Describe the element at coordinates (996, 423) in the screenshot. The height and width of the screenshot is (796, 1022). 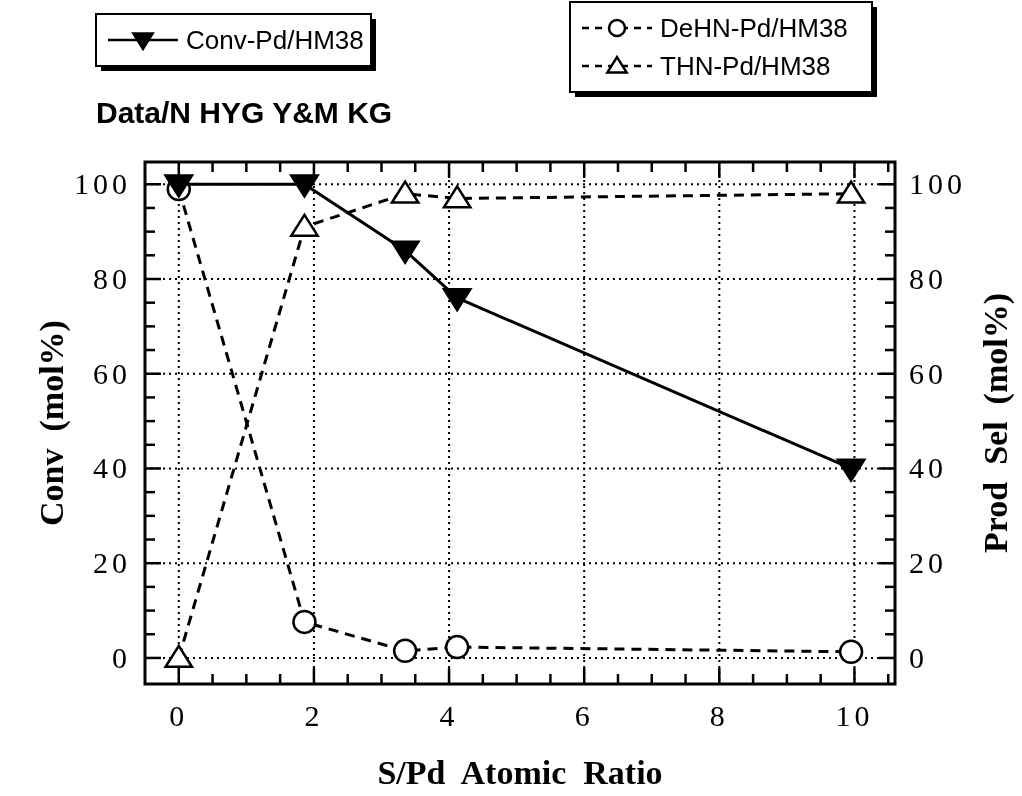
I see `y2-axis-title: Prod Sel (mol%)` at that location.